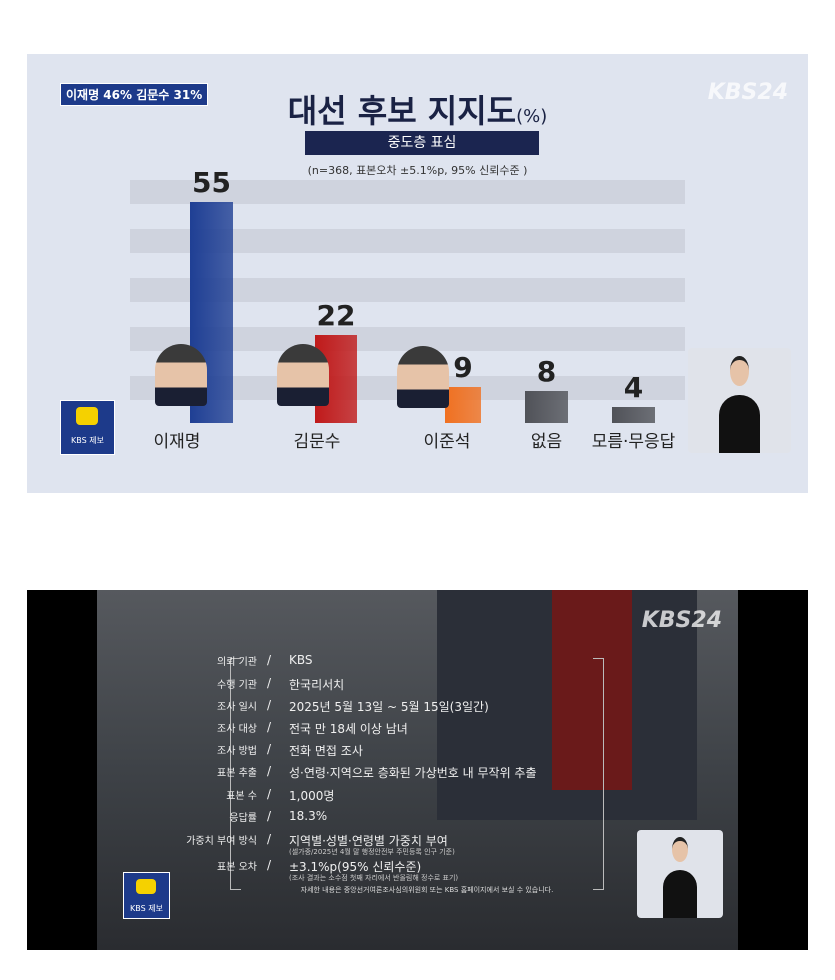  Describe the element at coordinates (312, 796) in the screenshot. I see `info-value: 1,000명` at that location.